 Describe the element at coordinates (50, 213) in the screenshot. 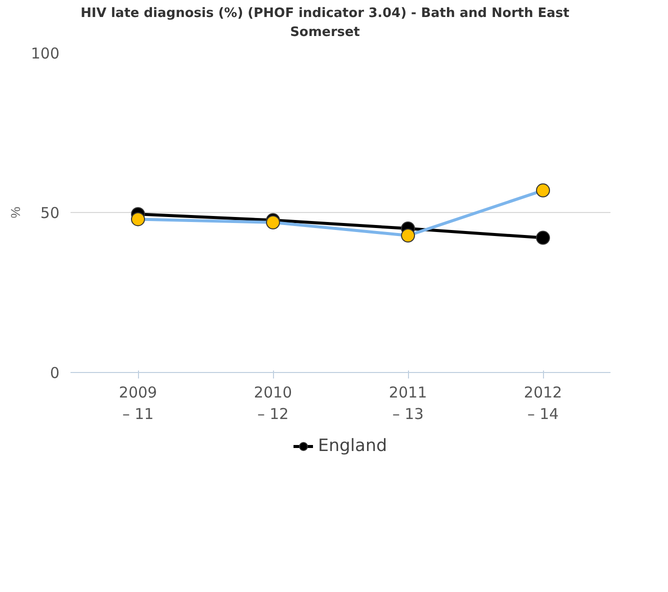

I see `y-tick-label: 50` at that location.